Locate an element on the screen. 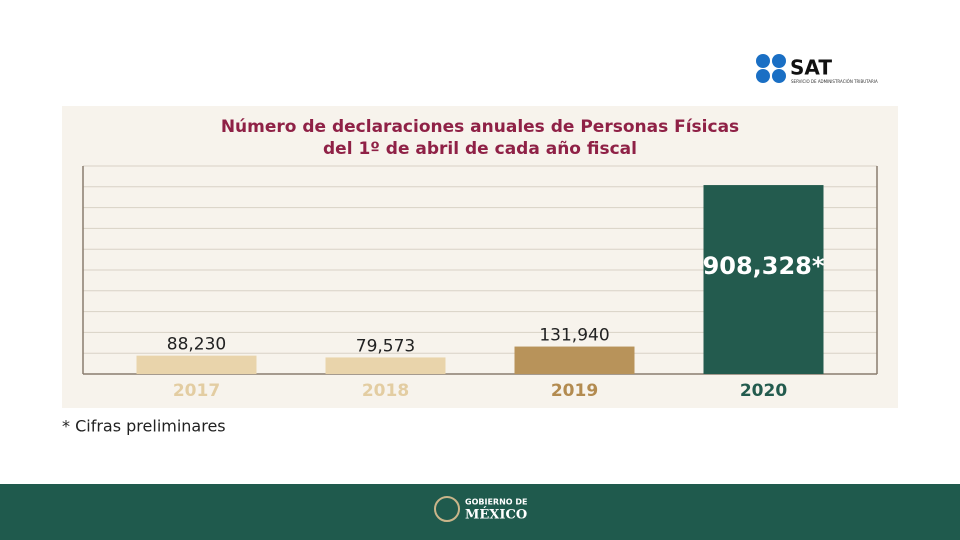  x-tick-label: 2017 is located at coordinates (196, 391).